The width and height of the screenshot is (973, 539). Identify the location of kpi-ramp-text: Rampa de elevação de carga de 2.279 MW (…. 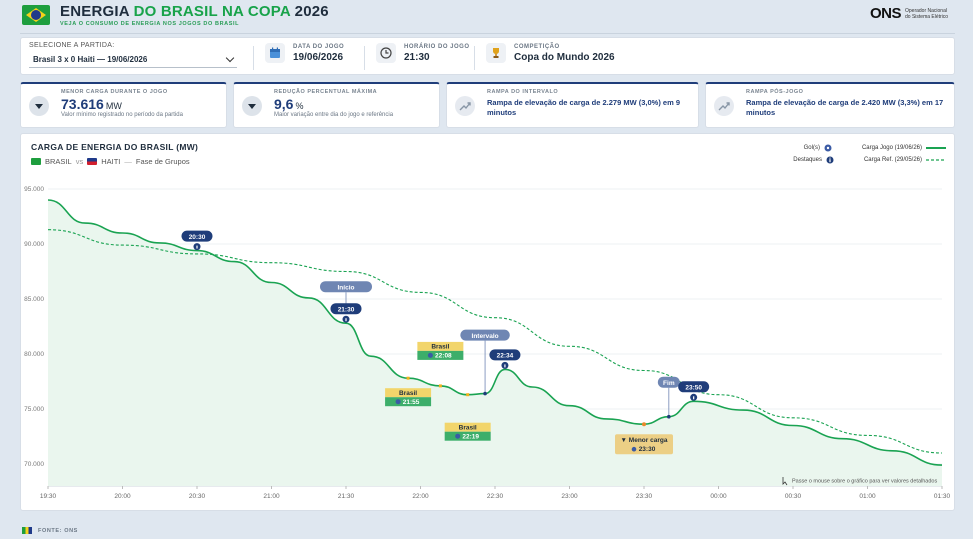
(584, 107).